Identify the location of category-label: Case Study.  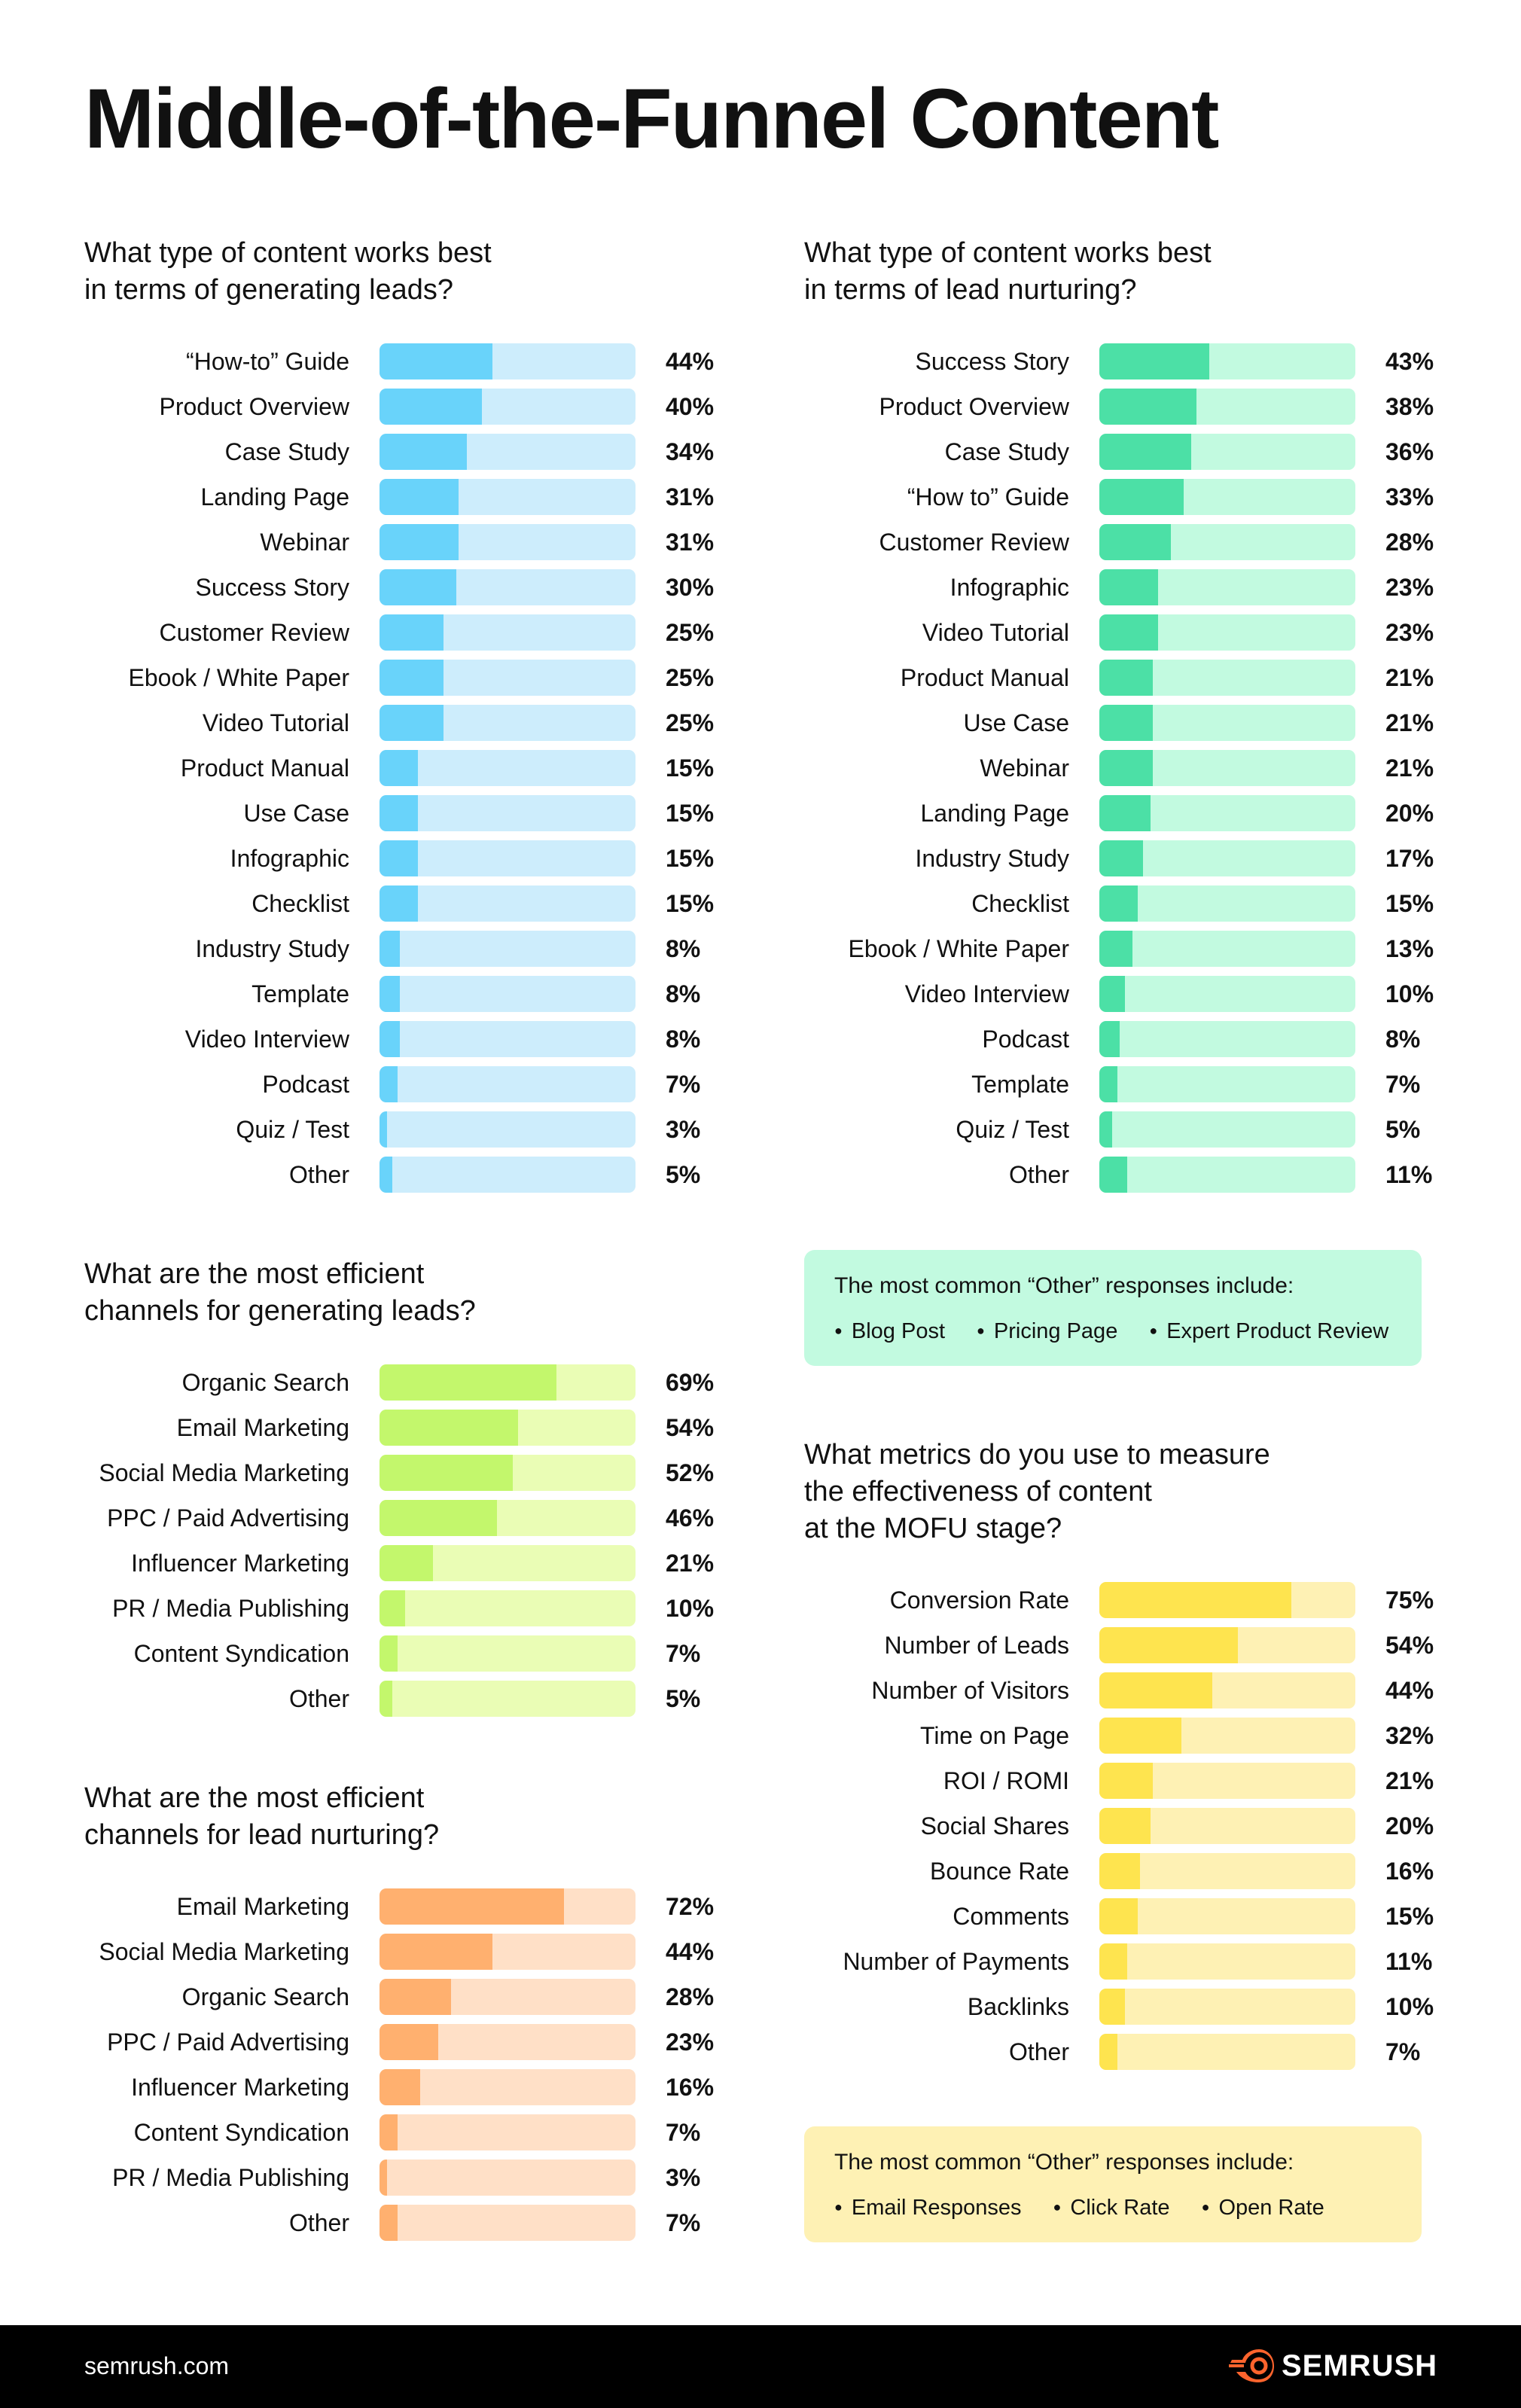
(286, 451).